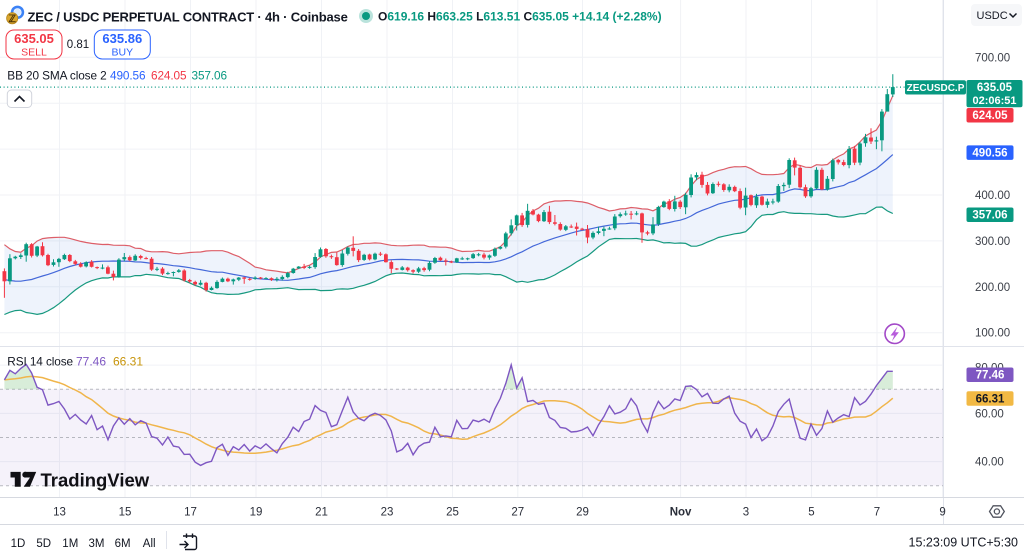 The image size is (1024, 560). What do you see at coordinates (97, 544) in the screenshot?
I see `svg-text: 3M` at bounding box center [97, 544].